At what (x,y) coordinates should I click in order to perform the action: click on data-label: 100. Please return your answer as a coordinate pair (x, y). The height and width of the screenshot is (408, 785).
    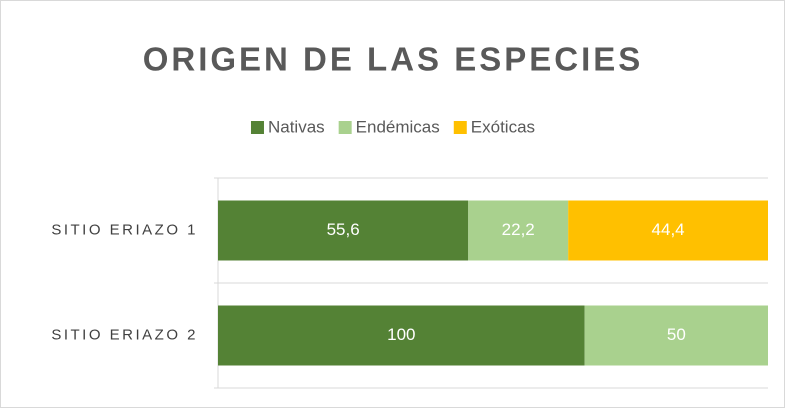
    Looking at the image, I should click on (401, 334).